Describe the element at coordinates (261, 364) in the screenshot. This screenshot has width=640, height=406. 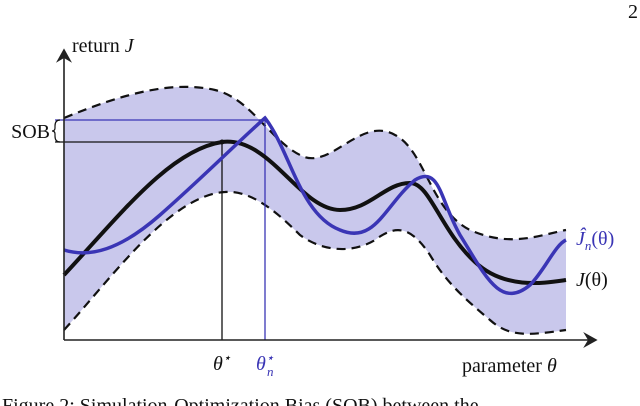
I see `theta-n-star-base: θ` at that location.